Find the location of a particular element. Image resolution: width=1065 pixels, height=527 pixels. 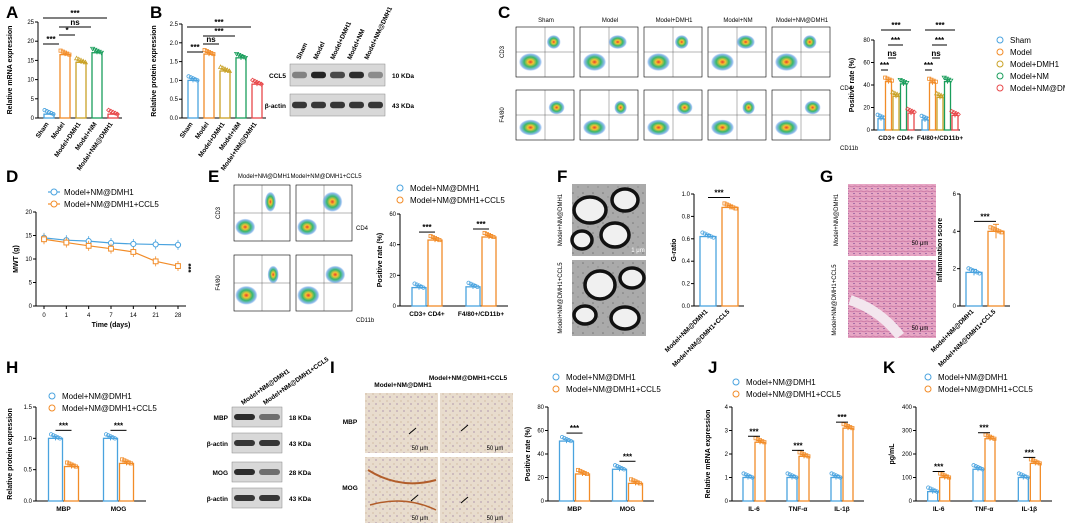

blot-B-band is located at coordinates (375, 105).